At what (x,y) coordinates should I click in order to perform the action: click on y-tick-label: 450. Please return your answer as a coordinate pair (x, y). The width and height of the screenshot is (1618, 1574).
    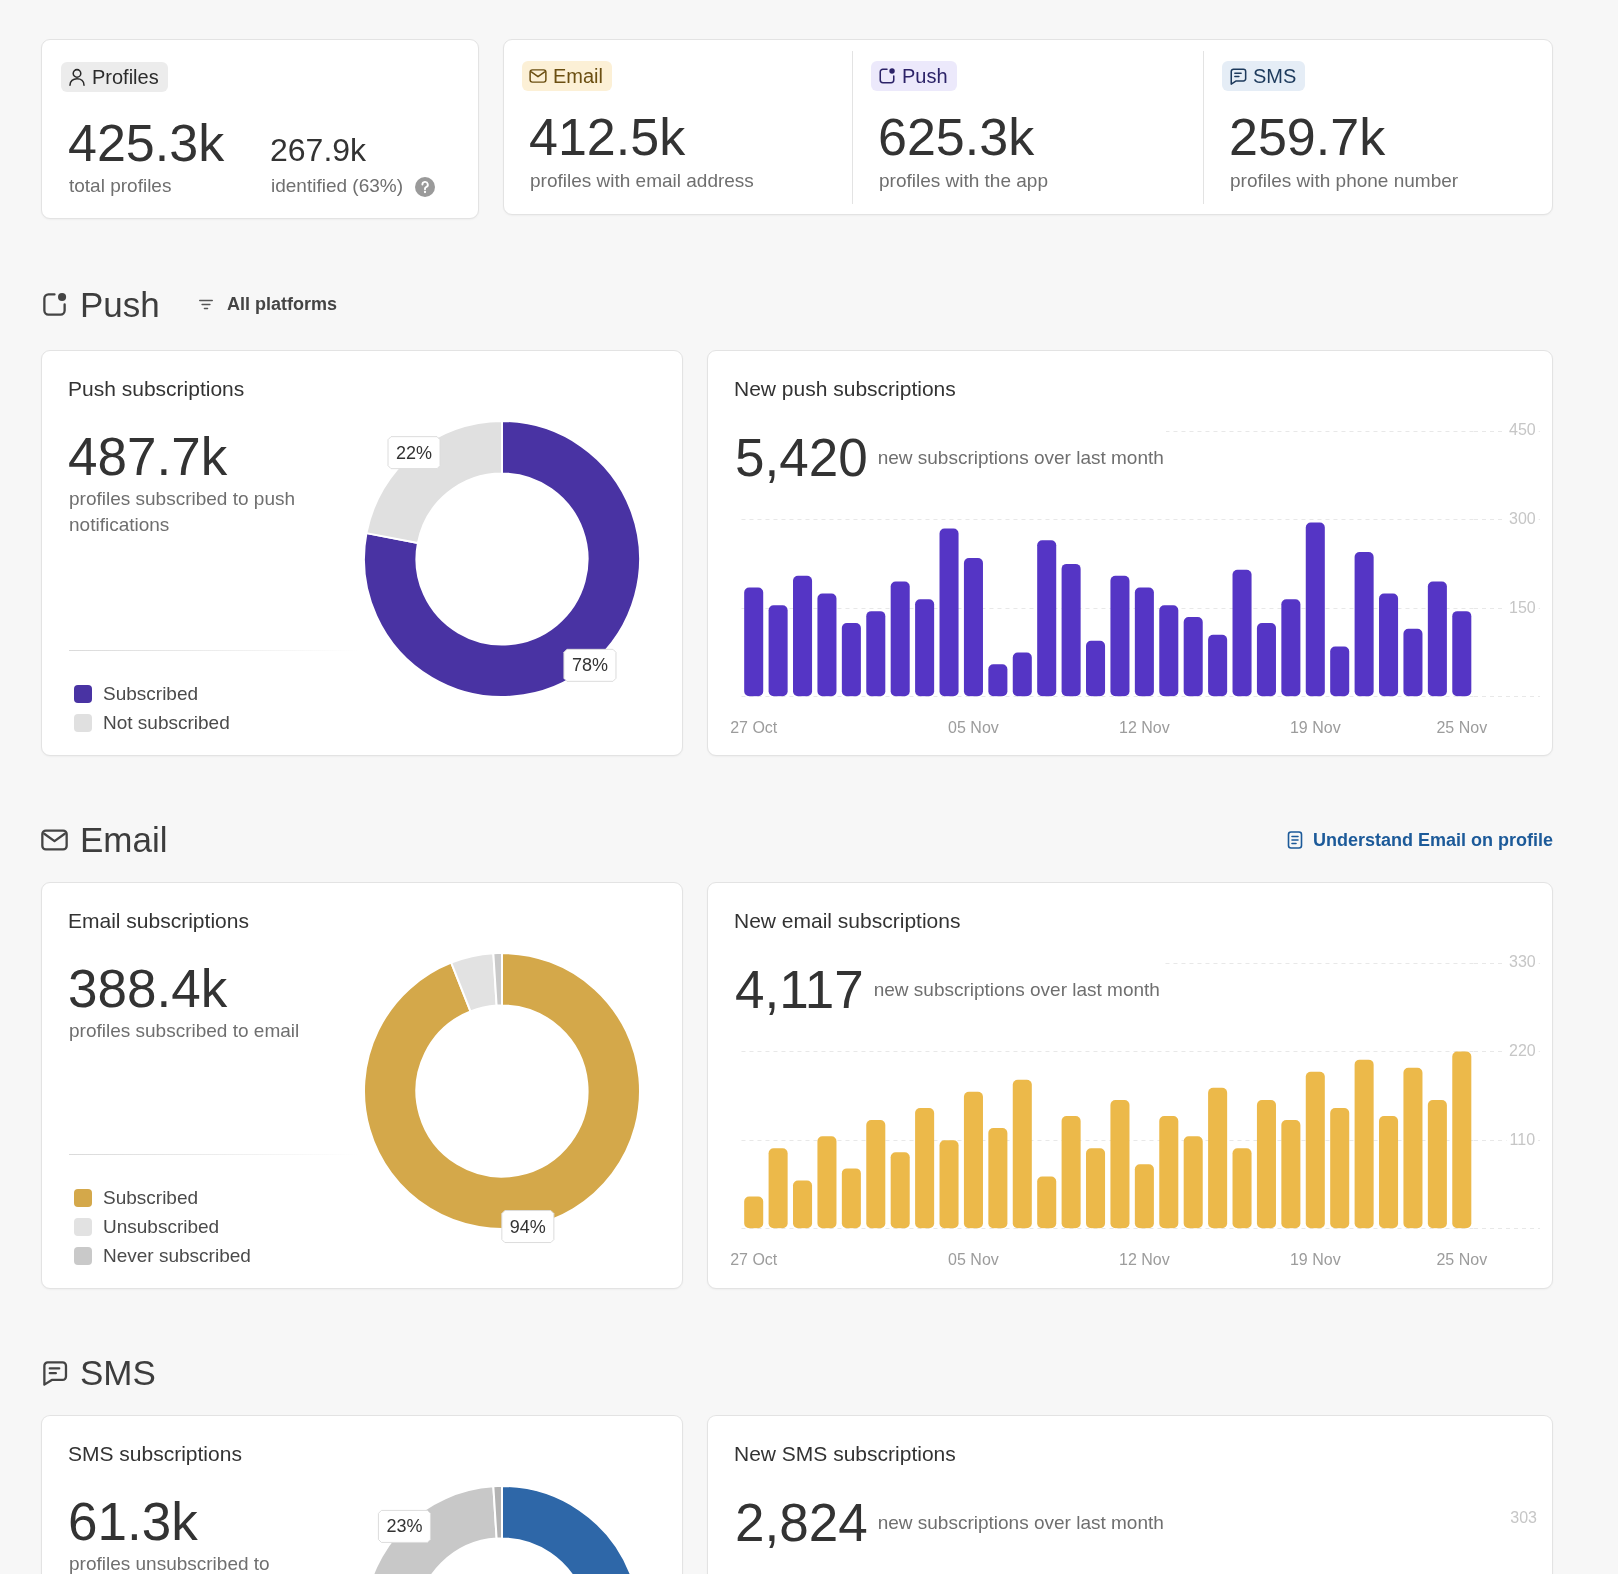
    Looking at the image, I should click on (1522, 430).